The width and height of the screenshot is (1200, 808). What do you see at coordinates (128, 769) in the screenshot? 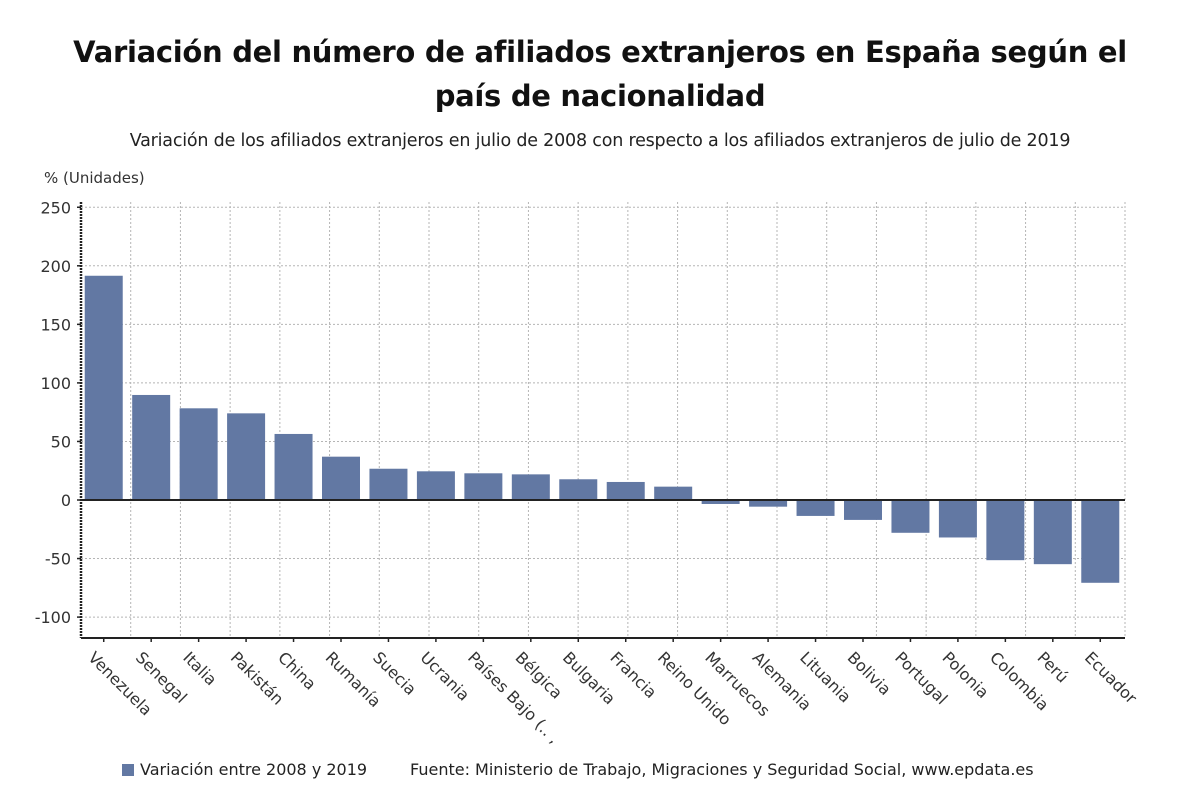
I see `legend-swatch` at bounding box center [128, 769].